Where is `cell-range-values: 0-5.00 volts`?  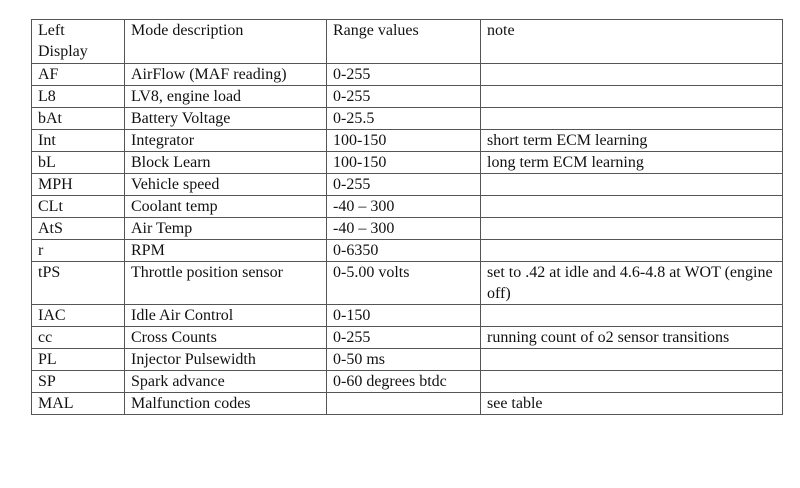 cell-range-values: 0-5.00 volts is located at coordinates (403, 283).